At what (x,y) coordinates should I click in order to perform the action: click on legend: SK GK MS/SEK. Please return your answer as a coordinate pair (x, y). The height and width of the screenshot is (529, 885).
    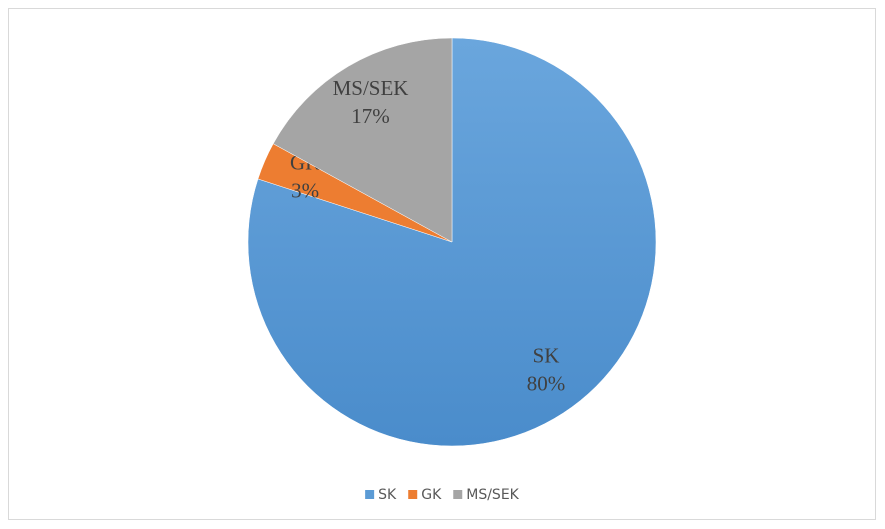
    Looking at the image, I should click on (442, 495).